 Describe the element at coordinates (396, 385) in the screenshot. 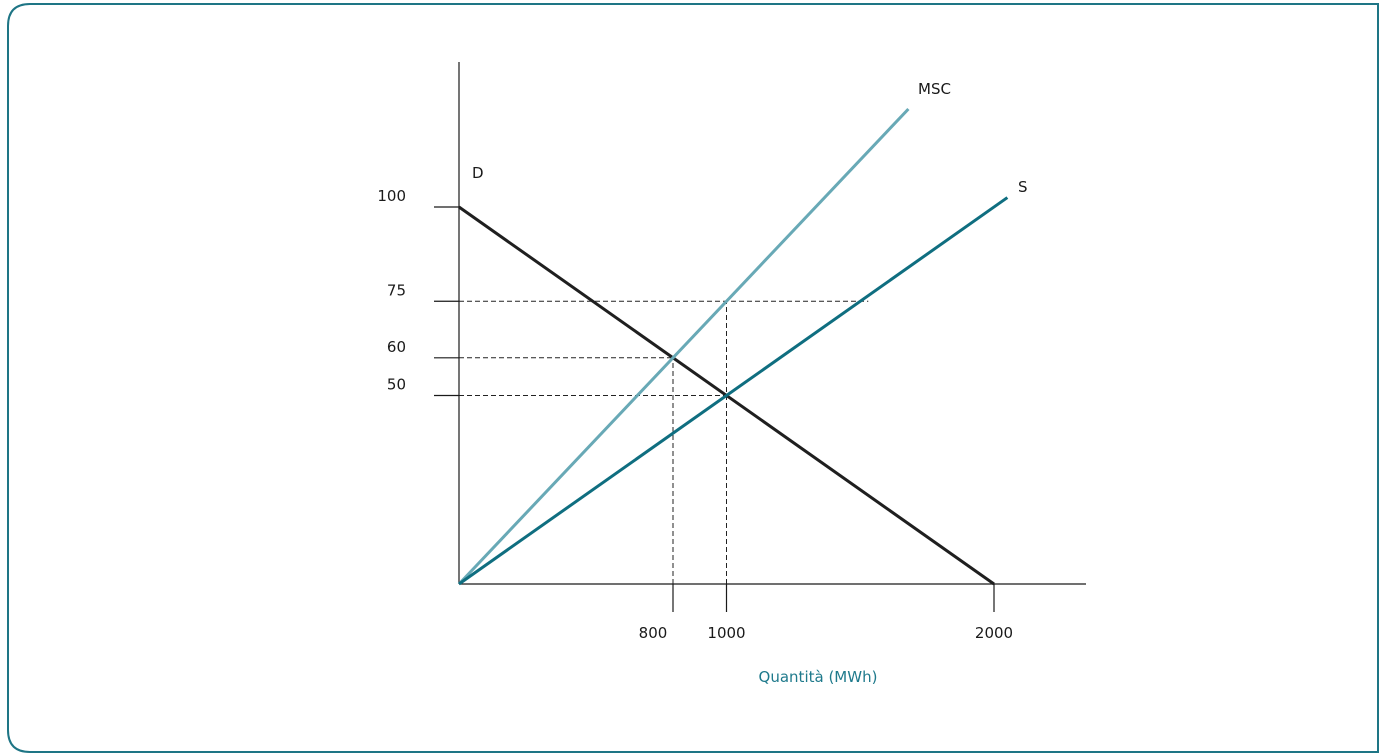

I see `y-tick-label: 50` at that location.